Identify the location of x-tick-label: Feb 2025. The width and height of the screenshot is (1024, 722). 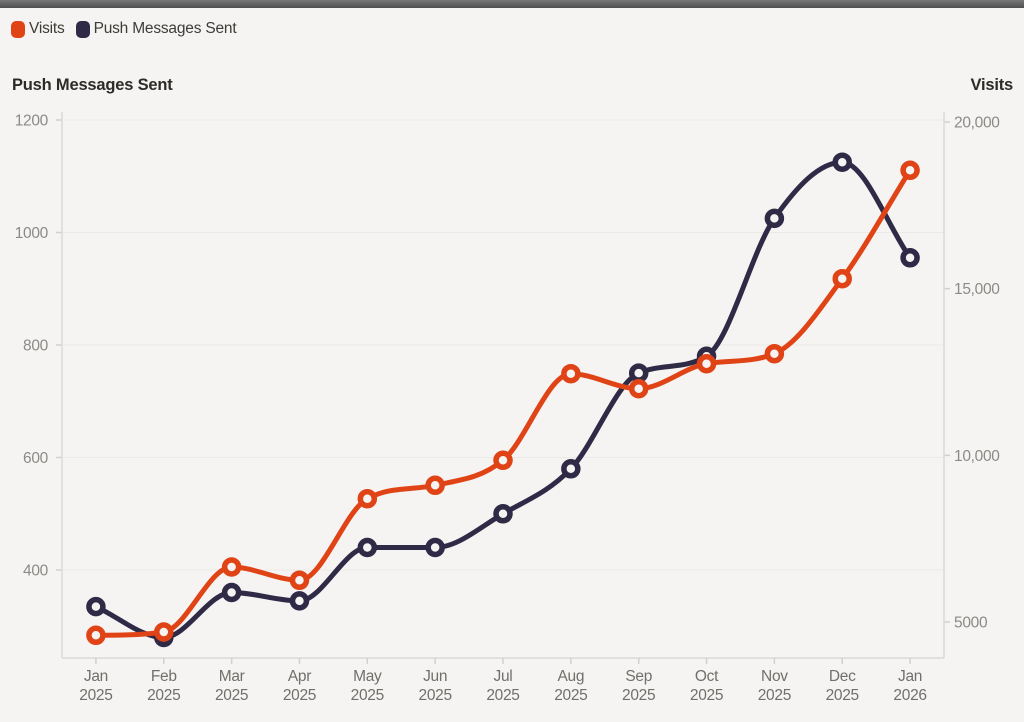
(163, 686).